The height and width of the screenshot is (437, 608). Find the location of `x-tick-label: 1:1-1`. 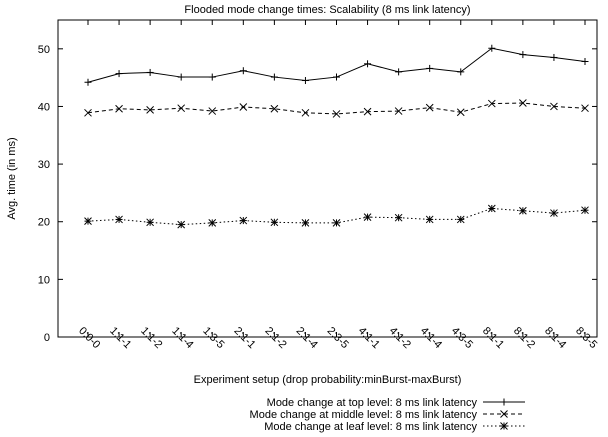

x-tick-label: 1:1-1 is located at coordinates (120, 338).